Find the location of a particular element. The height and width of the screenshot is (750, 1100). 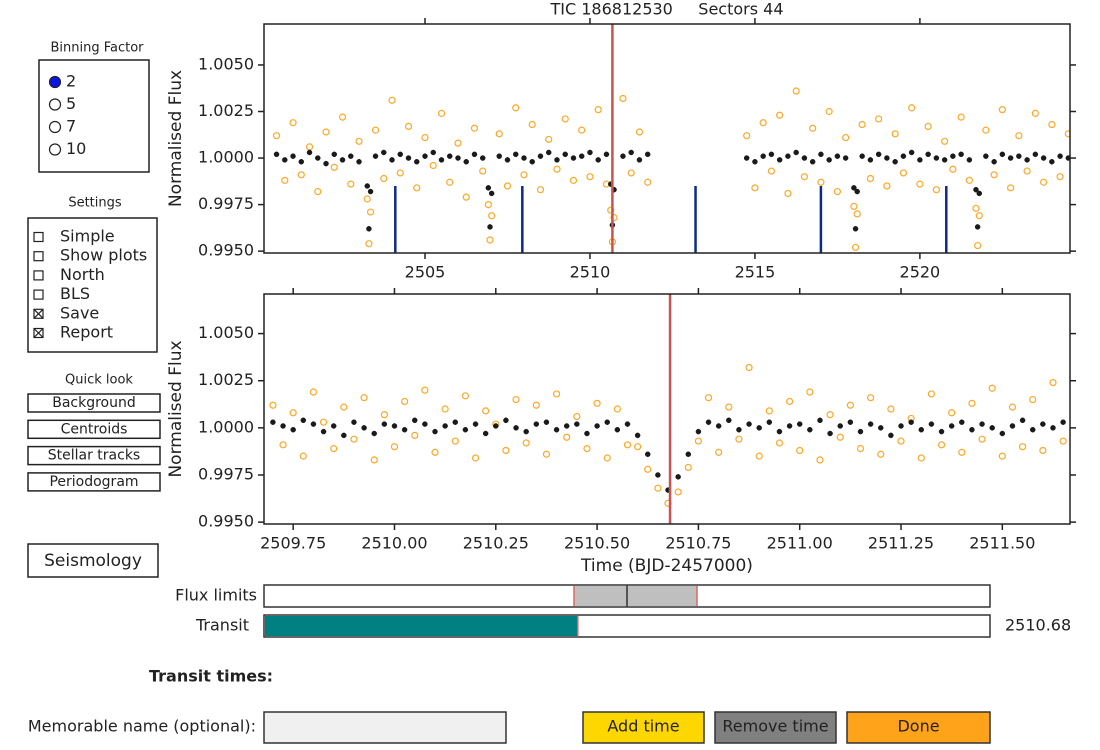

quick-look-button-label: Periodogram is located at coordinates (93, 482).